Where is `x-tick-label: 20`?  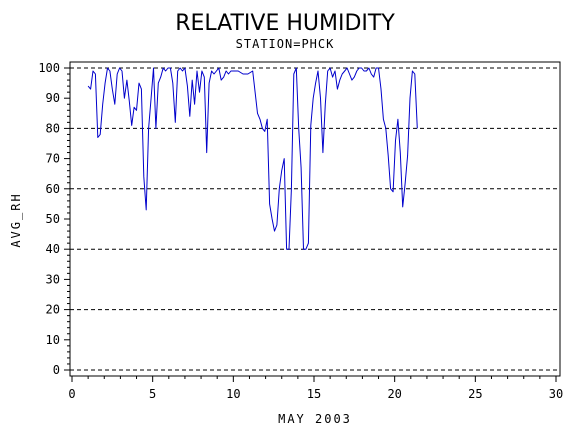
x-tick-label: 20 is located at coordinates (394, 394).